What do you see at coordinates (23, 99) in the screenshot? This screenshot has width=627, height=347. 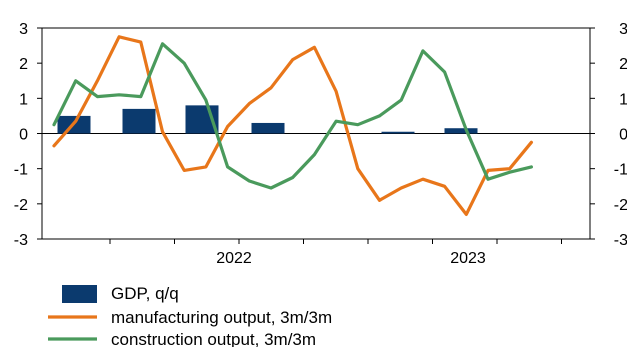 I see `left-tick-label: 1` at bounding box center [23, 99].